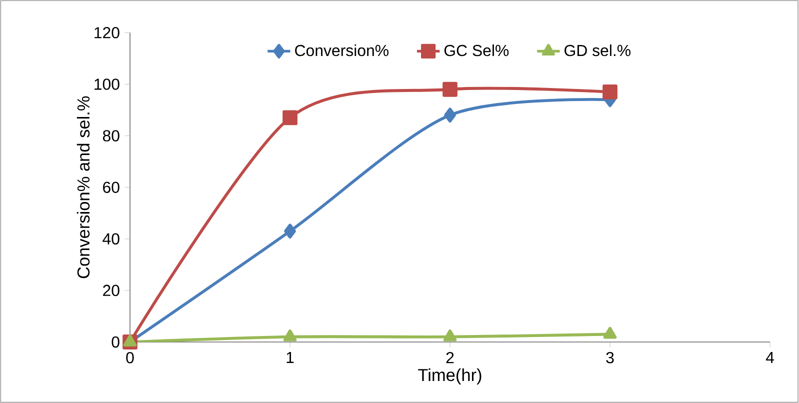  What do you see at coordinates (111, 239) in the screenshot?
I see `y-tick-label: 40` at bounding box center [111, 239].